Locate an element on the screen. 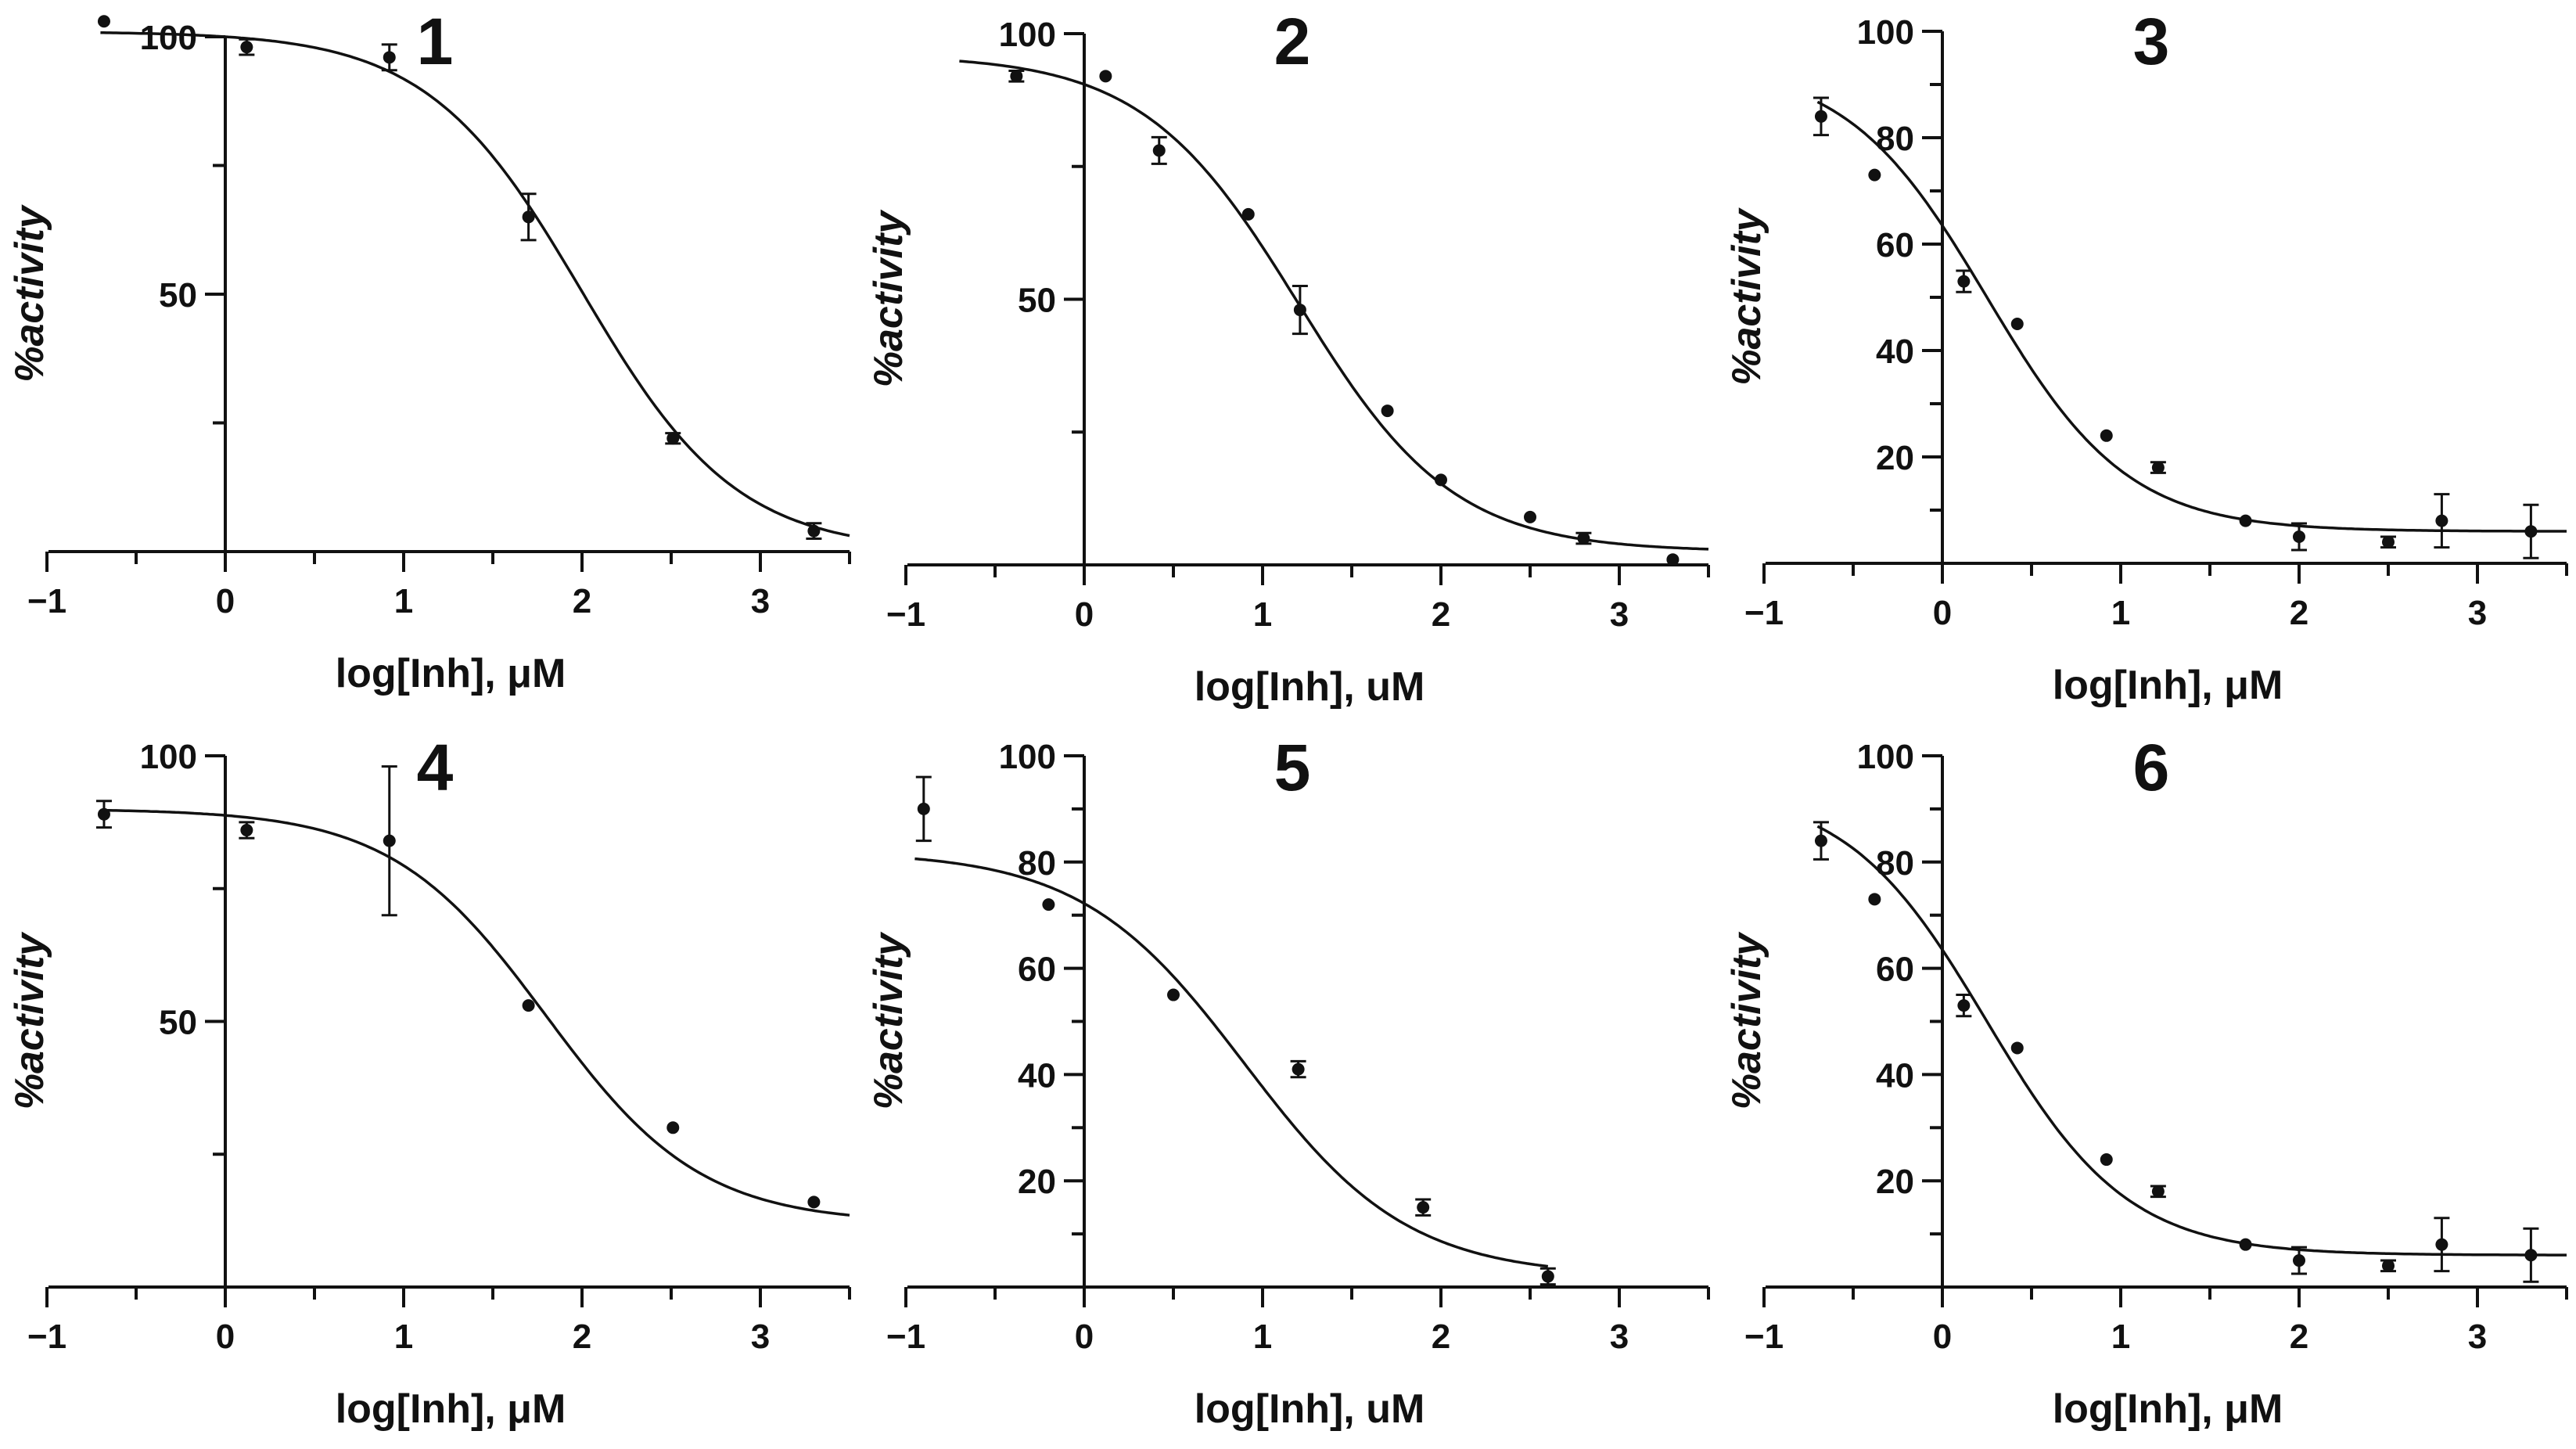 This screenshot has height=1449, width=2576. panel-number: 6 is located at coordinates (2151, 767).